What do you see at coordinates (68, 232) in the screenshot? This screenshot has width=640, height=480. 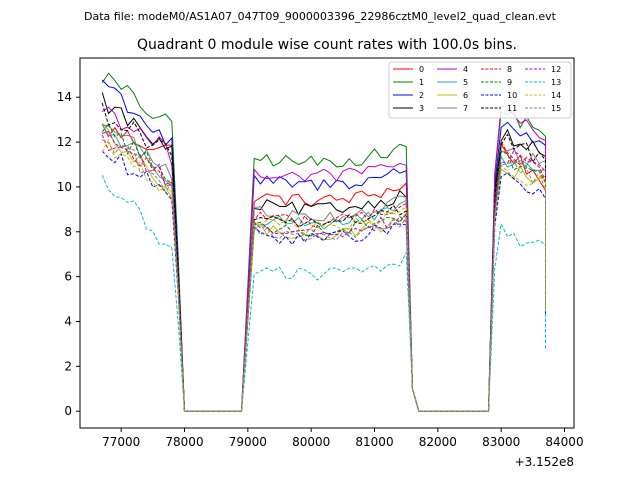 I see `y-tick-label: 8` at bounding box center [68, 232].